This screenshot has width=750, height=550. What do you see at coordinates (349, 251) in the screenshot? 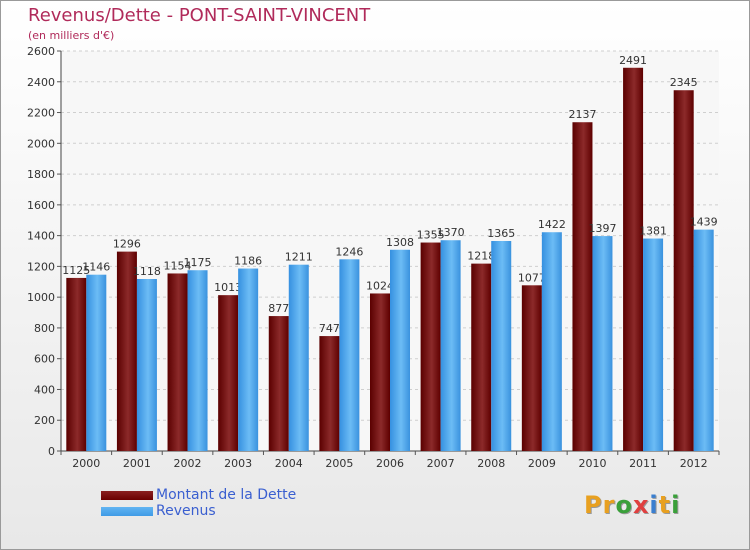
I see `data-label: 1246` at bounding box center [349, 251].